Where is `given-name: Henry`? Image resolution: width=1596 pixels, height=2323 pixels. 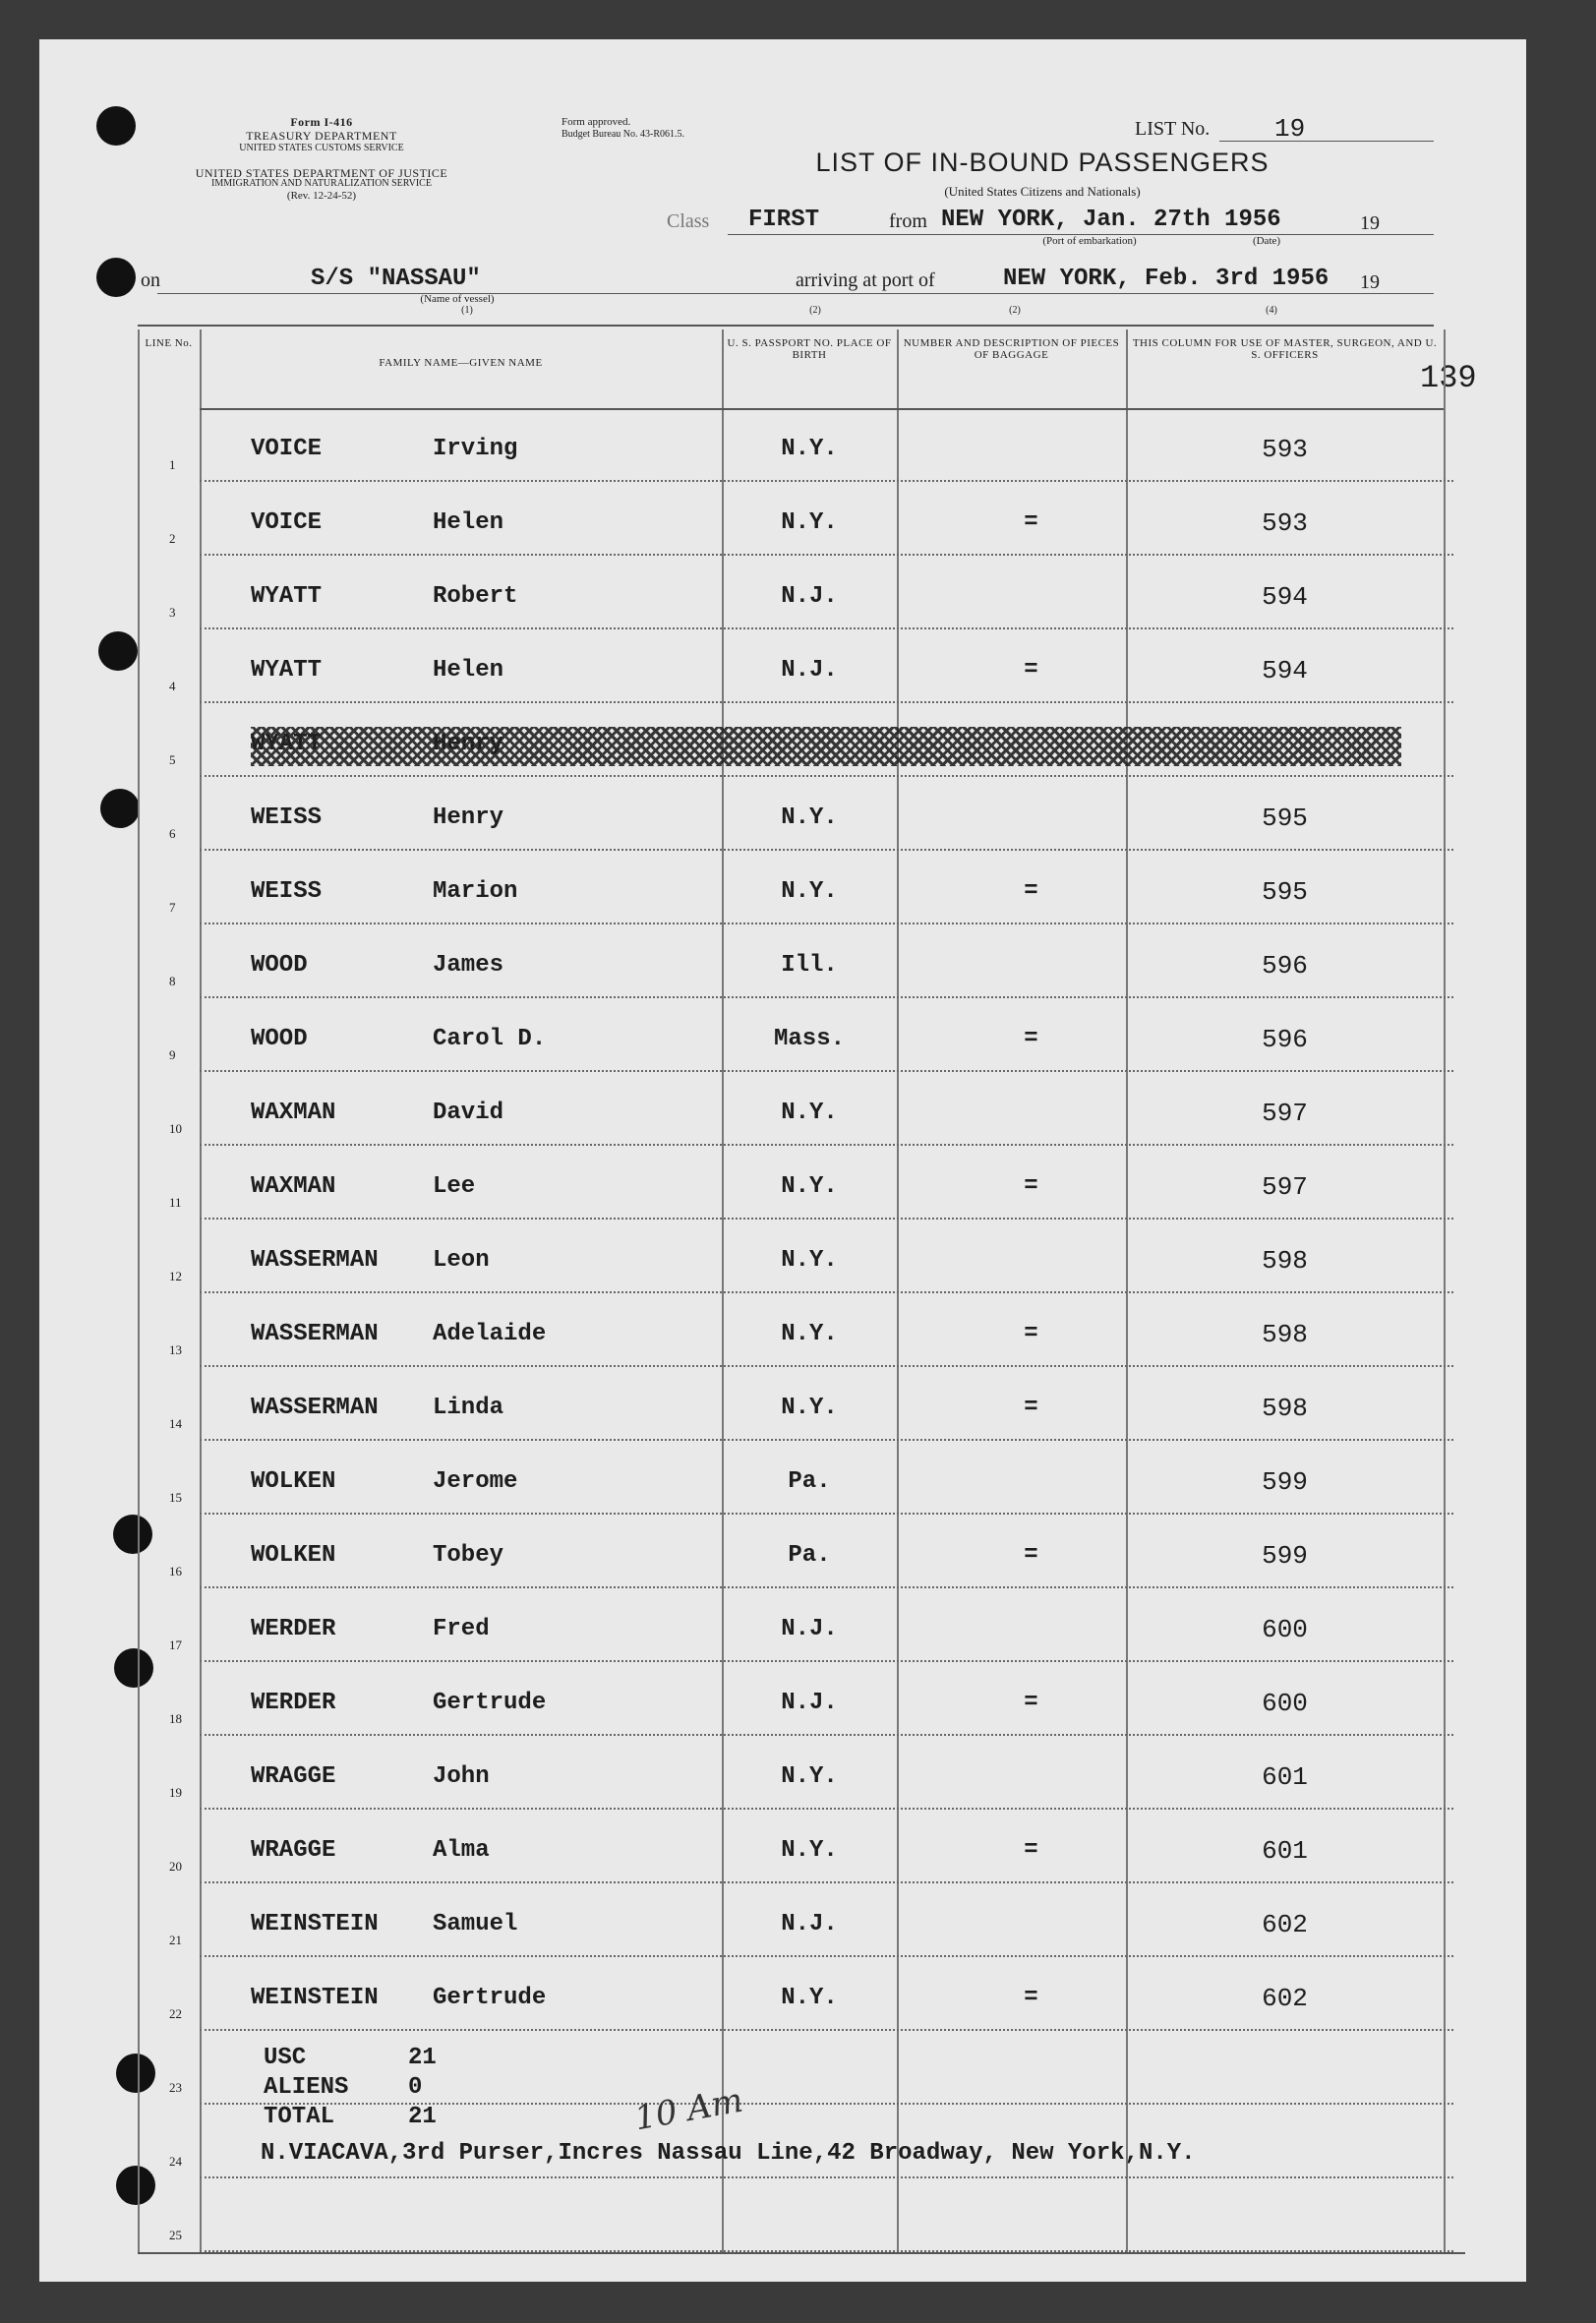 given-name: Henry is located at coordinates (469, 817).